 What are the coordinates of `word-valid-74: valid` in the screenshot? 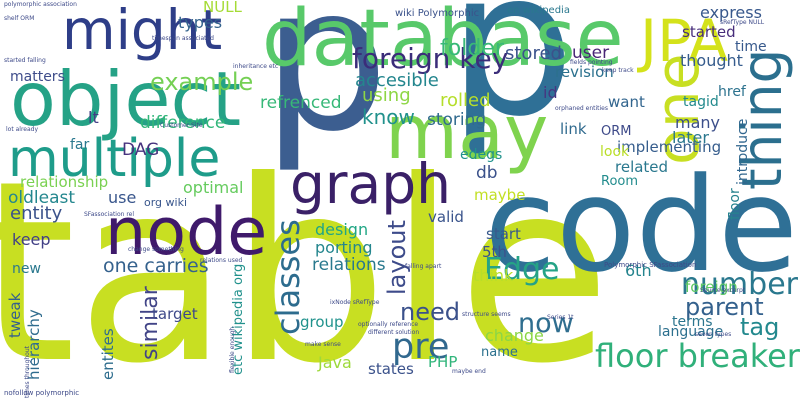 It's located at (446, 217).